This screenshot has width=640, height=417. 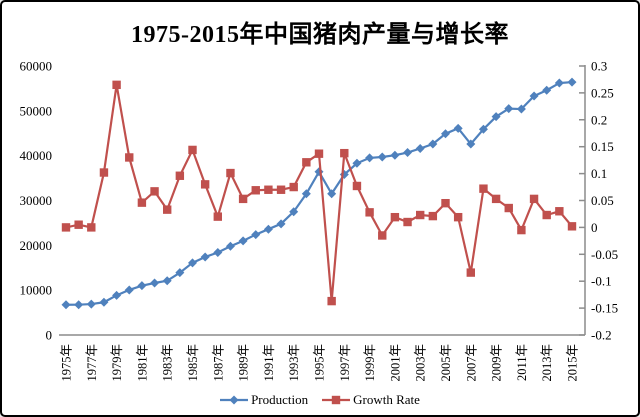 I want to click on x-tick-label: 1995年, so click(x=320, y=363).